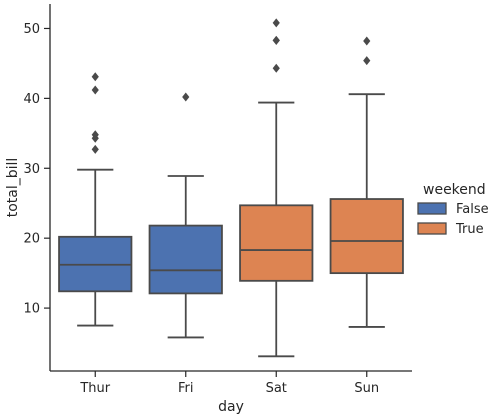 The height and width of the screenshot is (415, 491). What do you see at coordinates (432, 228) in the screenshot?
I see `legend-swatch-true` at bounding box center [432, 228].